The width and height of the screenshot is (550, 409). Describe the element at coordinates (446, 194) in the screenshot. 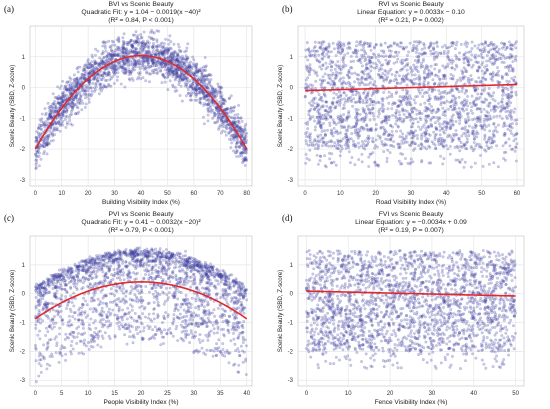

I see `x-tick-label: 40` at that location.